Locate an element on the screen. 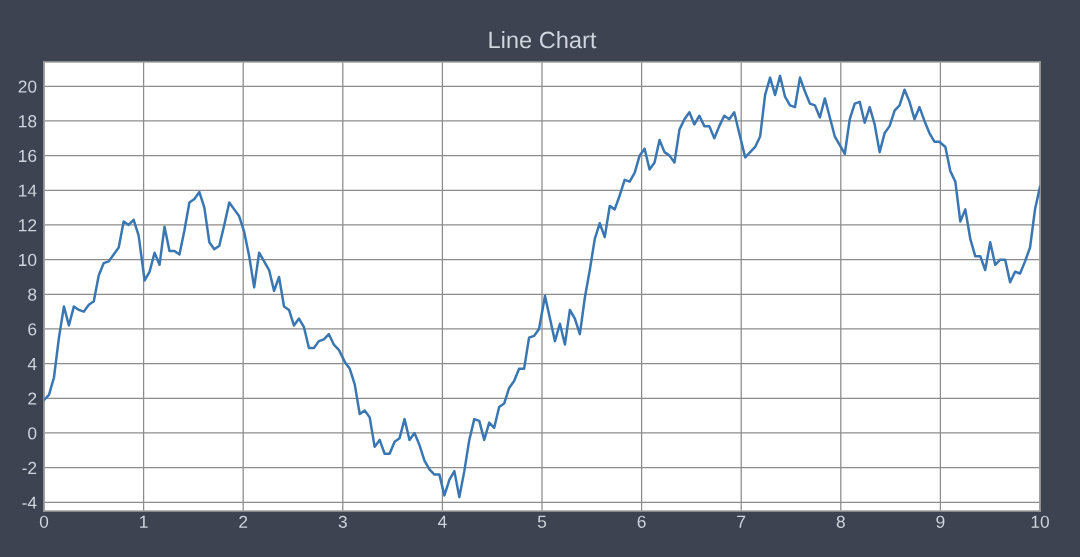  x-tick-label: 3 is located at coordinates (342, 521).